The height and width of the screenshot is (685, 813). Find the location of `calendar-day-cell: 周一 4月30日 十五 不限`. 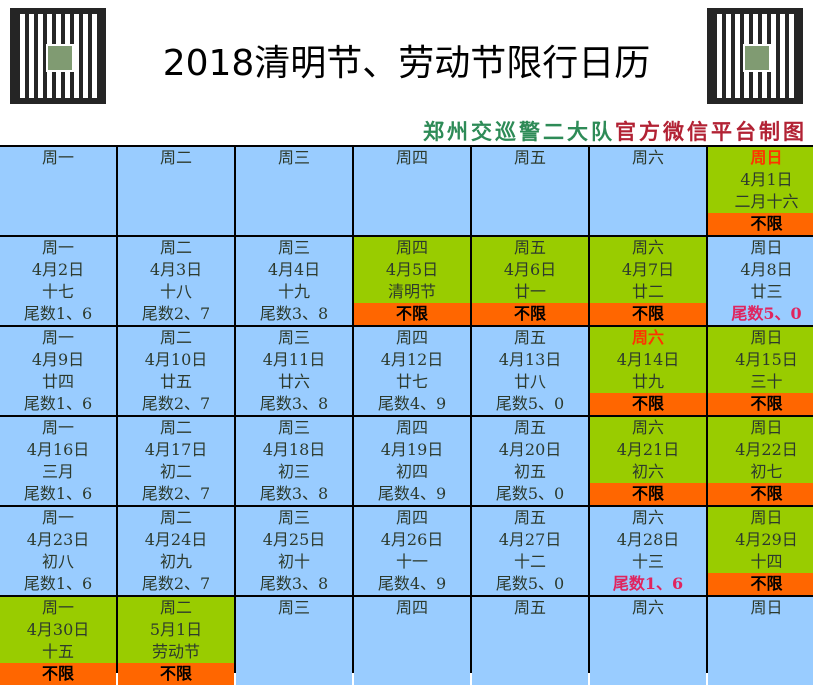

calendar-day-cell: 周一 4月30日 十五 不限 is located at coordinates (58, 641).